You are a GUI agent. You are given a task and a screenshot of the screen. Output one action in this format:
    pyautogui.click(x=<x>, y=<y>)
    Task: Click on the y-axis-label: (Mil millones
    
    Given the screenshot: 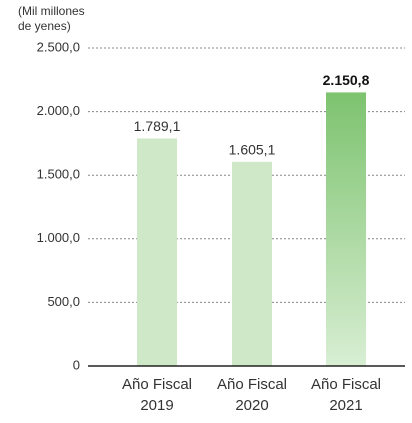 What is the action you would take?
    pyautogui.click(x=51, y=11)
    